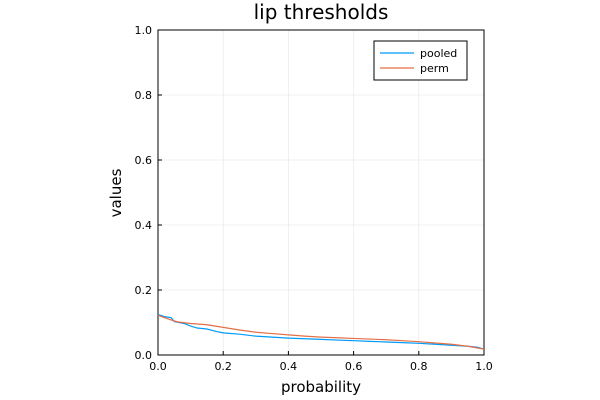 Image resolution: width=600 pixels, height=400 pixels. What do you see at coordinates (144, 30) in the screenshot?
I see `y-tick-label: 1.0` at bounding box center [144, 30].